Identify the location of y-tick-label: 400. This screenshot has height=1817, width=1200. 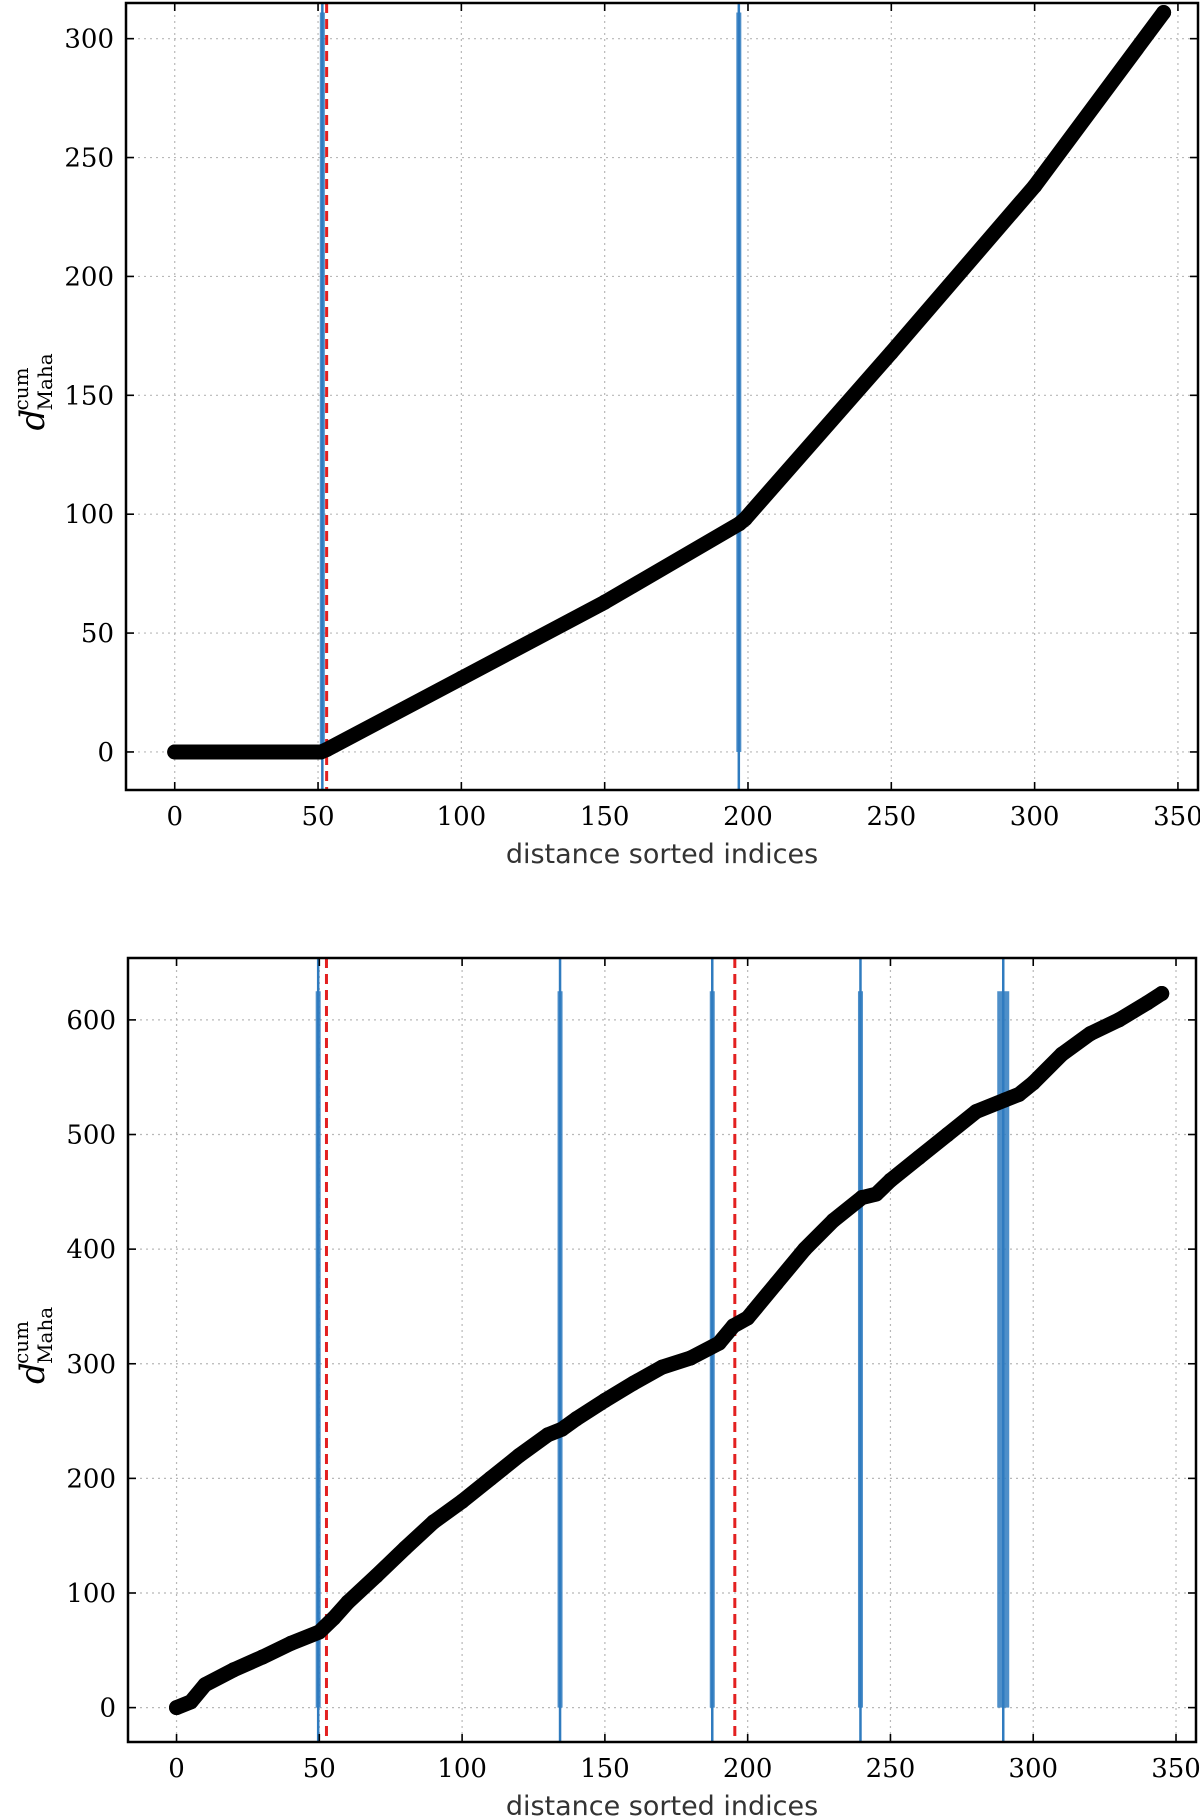
(91, 1250).